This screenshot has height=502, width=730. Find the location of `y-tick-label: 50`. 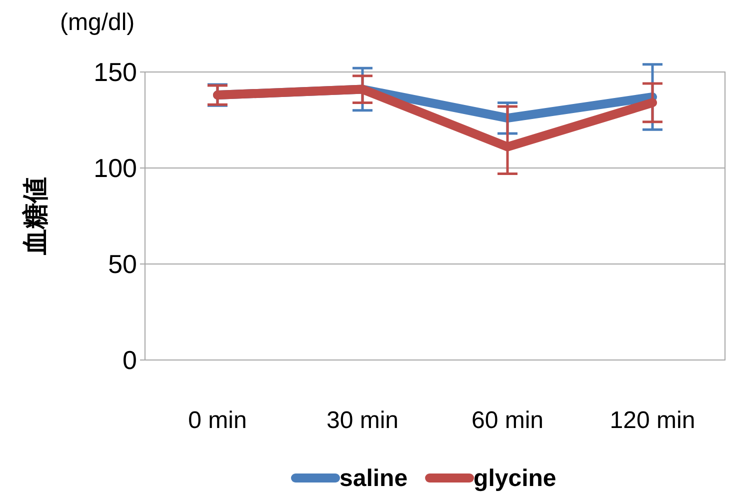

y-tick-label: 50 is located at coordinates (122, 264).